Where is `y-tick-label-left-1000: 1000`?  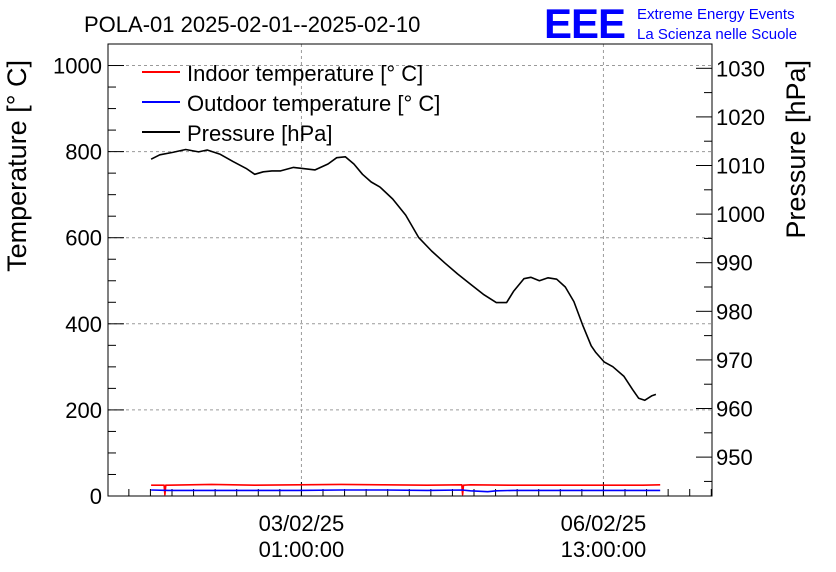
y-tick-label-left-1000: 1000 is located at coordinates (77, 66).